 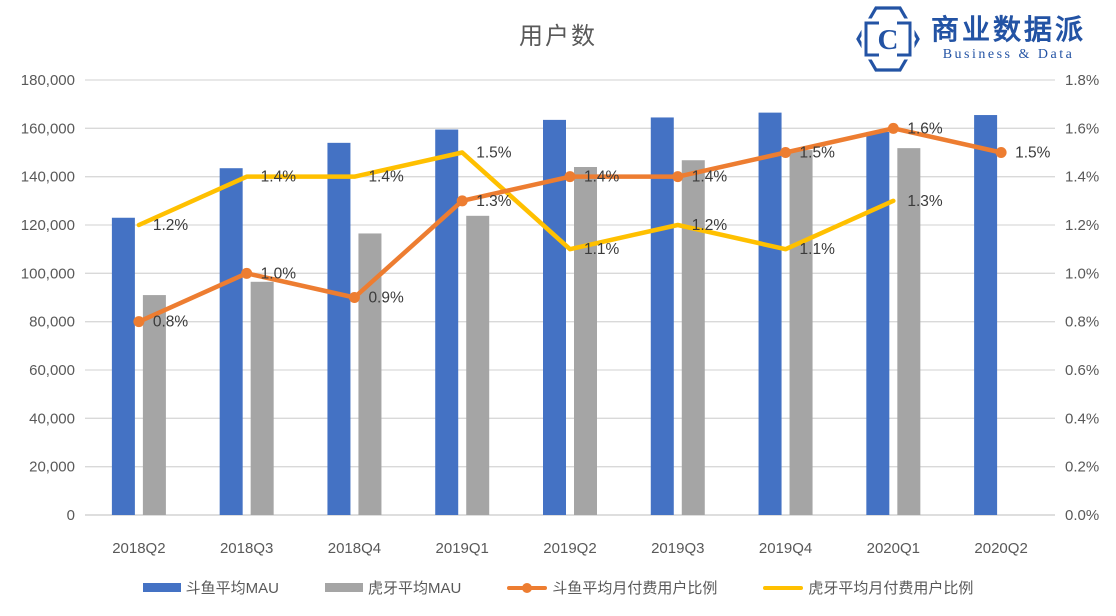 I want to click on legend-item-huya-paying-ratio: 虎牙平均月付费用户比例, so click(x=868, y=587).